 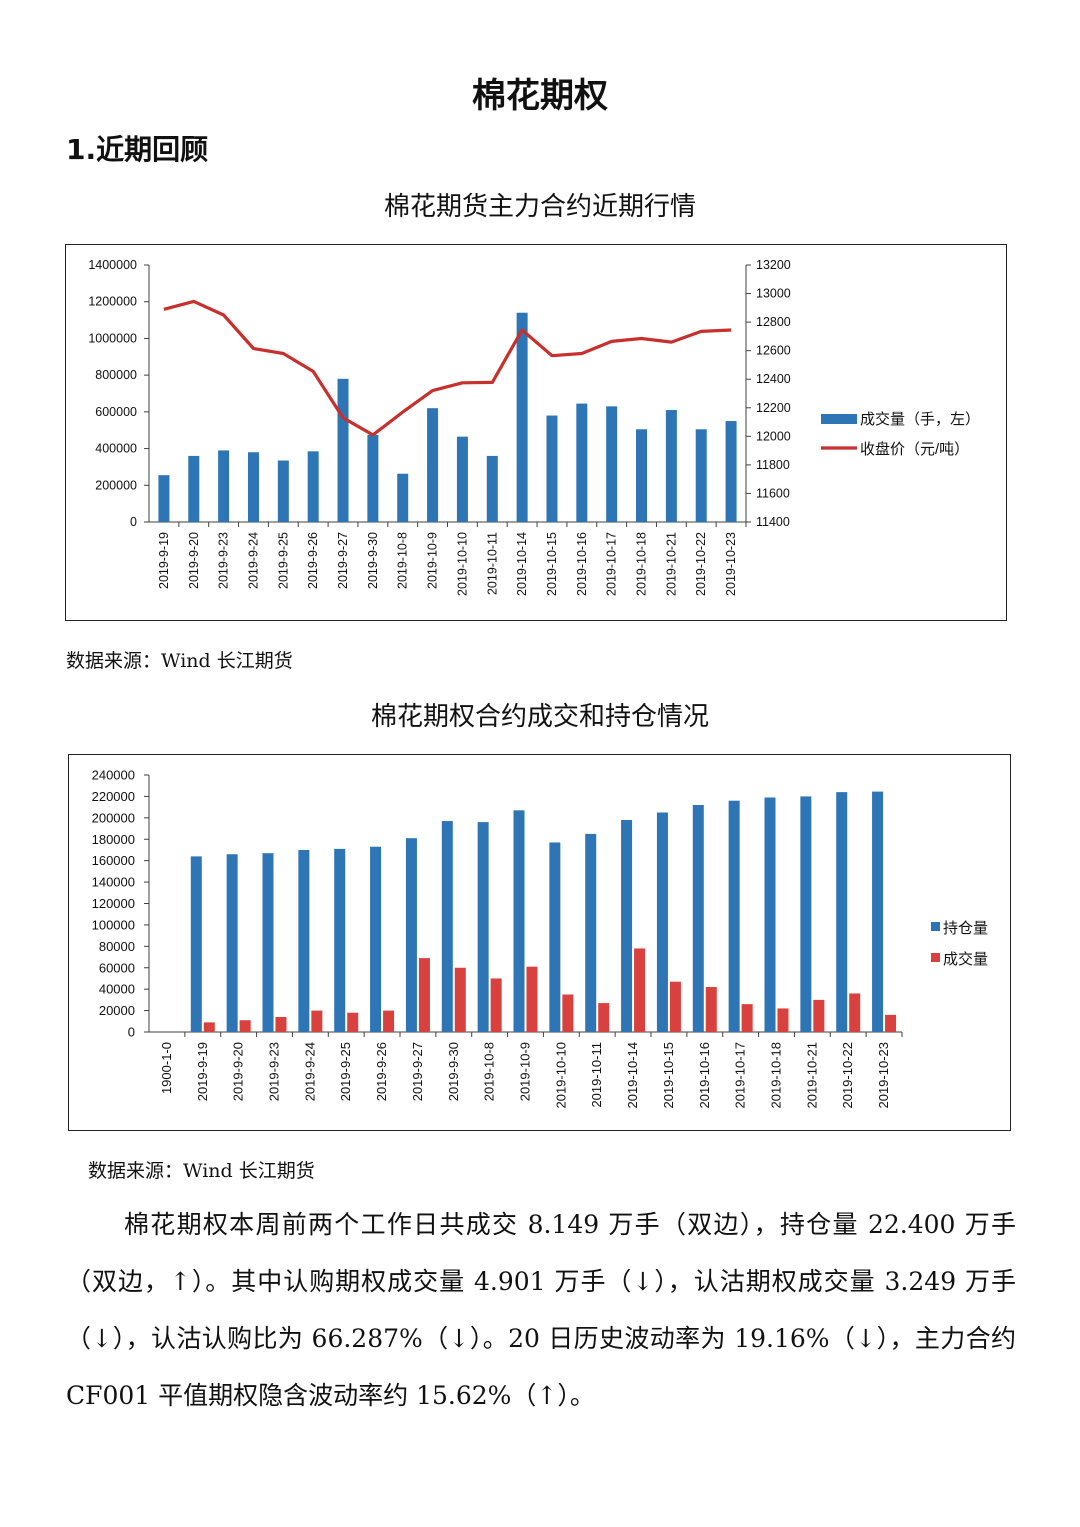 What do you see at coordinates (112, 265) in the screenshot?
I see `left-tick-label: 1400000` at bounding box center [112, 265].